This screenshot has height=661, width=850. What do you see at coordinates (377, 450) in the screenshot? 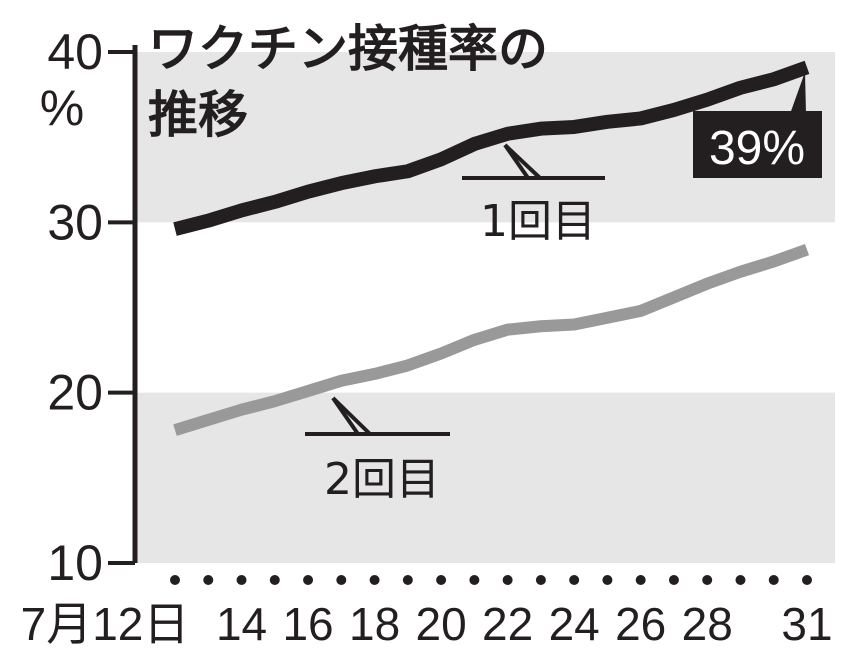
I see `series-2-callout: 2回目` at bounding box center [377, 450].